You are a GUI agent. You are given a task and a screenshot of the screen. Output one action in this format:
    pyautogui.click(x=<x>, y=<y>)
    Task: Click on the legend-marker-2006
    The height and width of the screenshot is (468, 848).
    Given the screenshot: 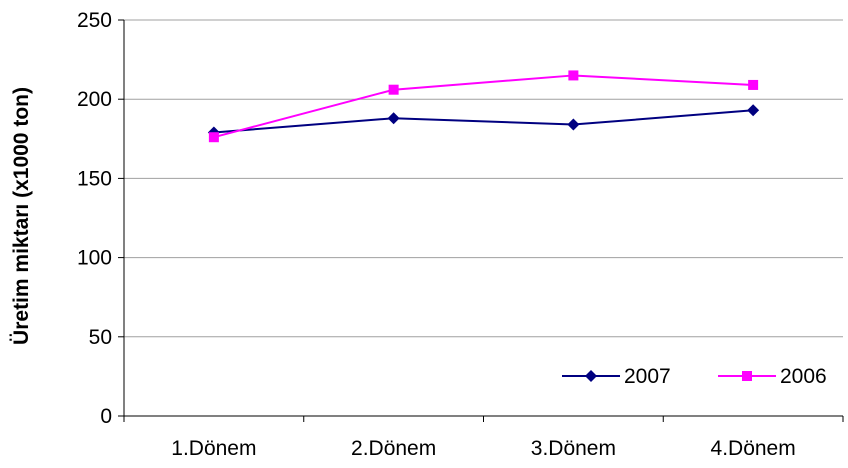 What is the action you would take?
    pyautogui.click(x=747, y=376)
    